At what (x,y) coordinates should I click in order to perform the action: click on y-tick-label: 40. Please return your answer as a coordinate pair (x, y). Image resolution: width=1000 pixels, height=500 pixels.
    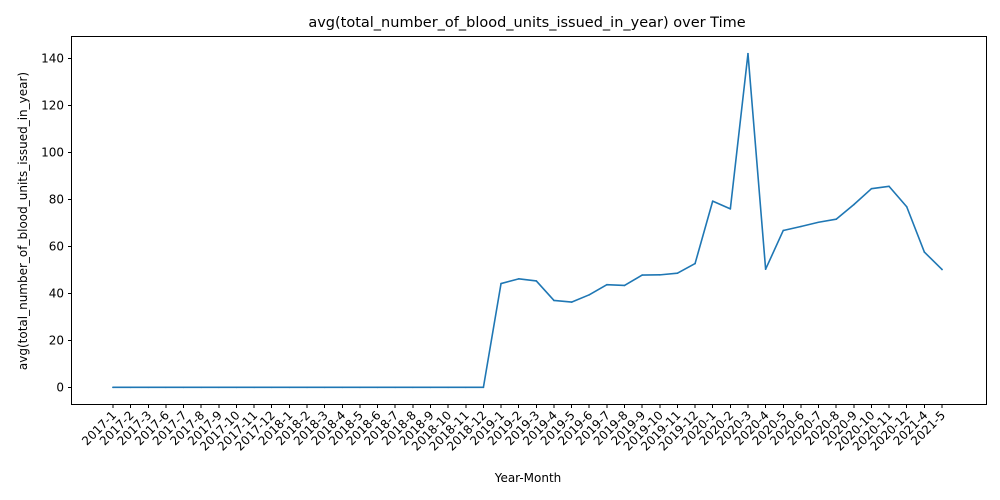
    Looking at the image, I should click on (56, 293).